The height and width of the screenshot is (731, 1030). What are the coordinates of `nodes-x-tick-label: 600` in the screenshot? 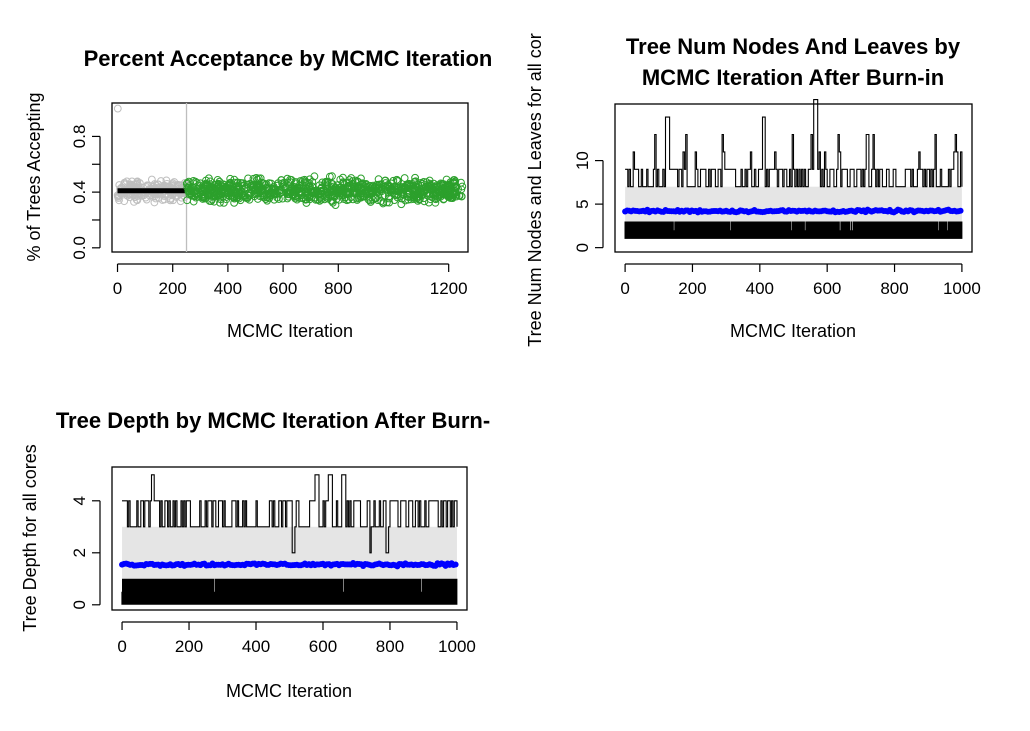 It's located at (827, 288).